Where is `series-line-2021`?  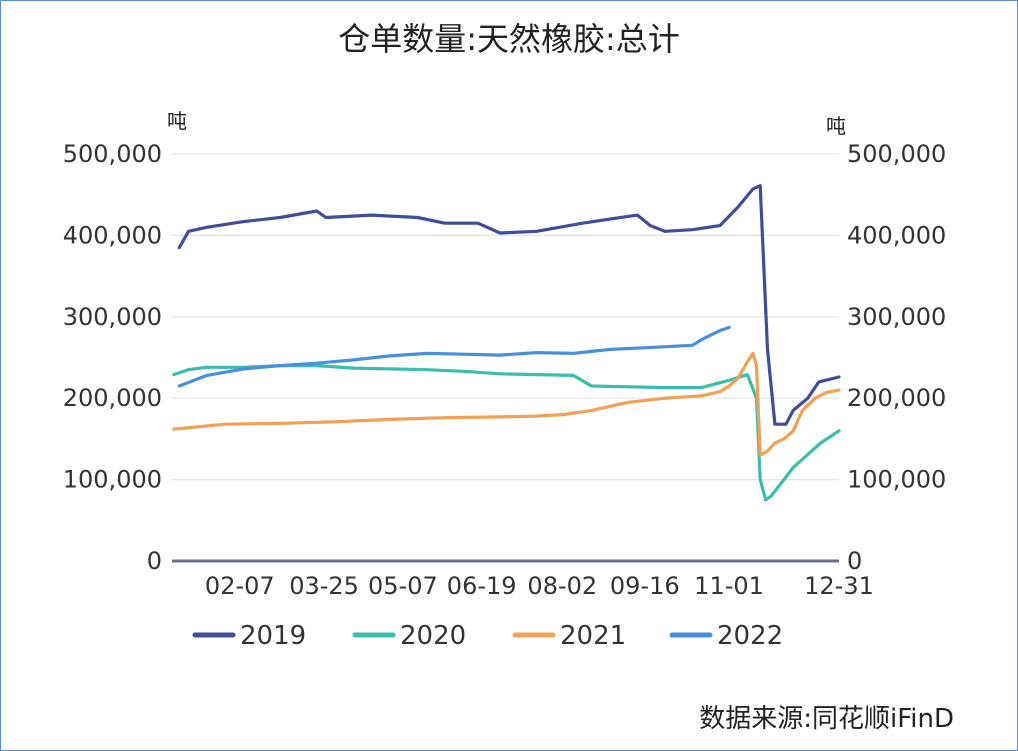
series-line-2021 is located at coordinates (506, 404).